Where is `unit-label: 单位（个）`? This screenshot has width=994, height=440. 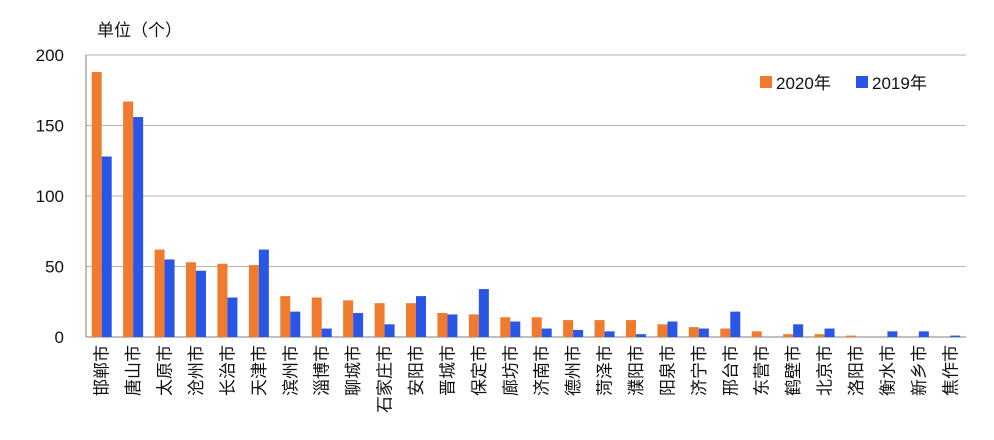 unit-label: 单位（个） is located at coordinates (139, 31).